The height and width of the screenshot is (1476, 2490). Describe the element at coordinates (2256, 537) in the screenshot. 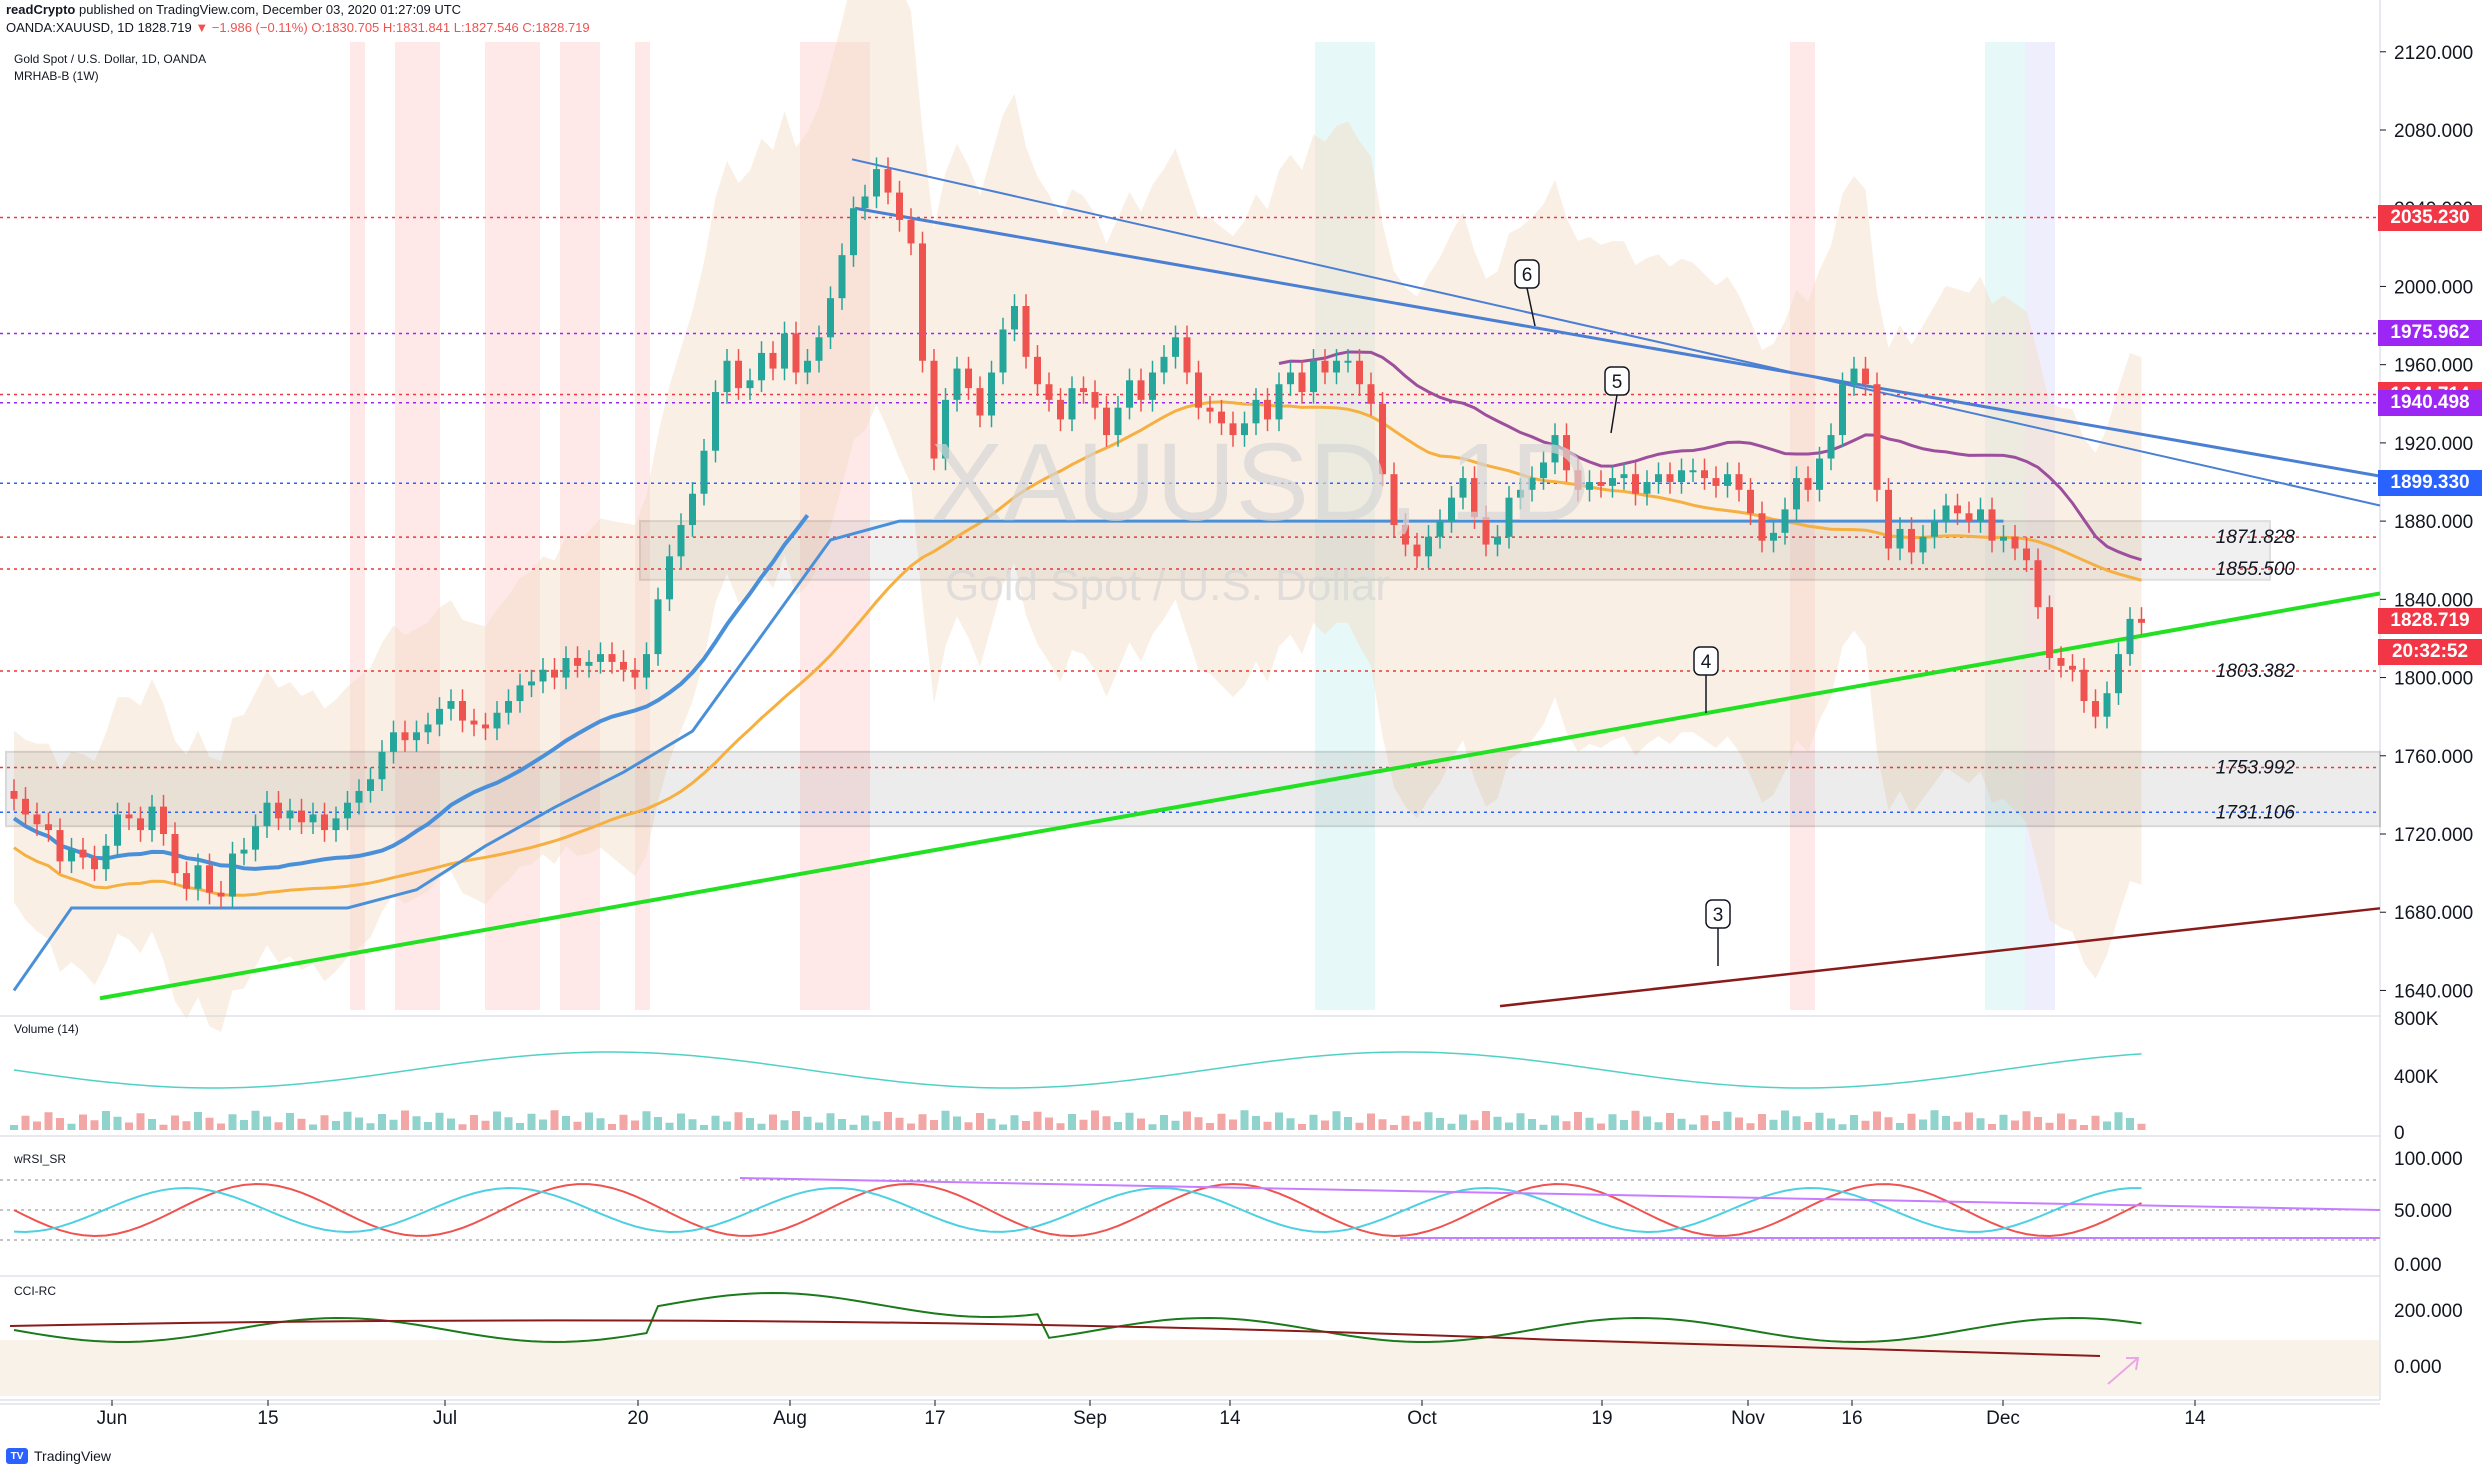

I see `level-label: 1871.828` at that location.